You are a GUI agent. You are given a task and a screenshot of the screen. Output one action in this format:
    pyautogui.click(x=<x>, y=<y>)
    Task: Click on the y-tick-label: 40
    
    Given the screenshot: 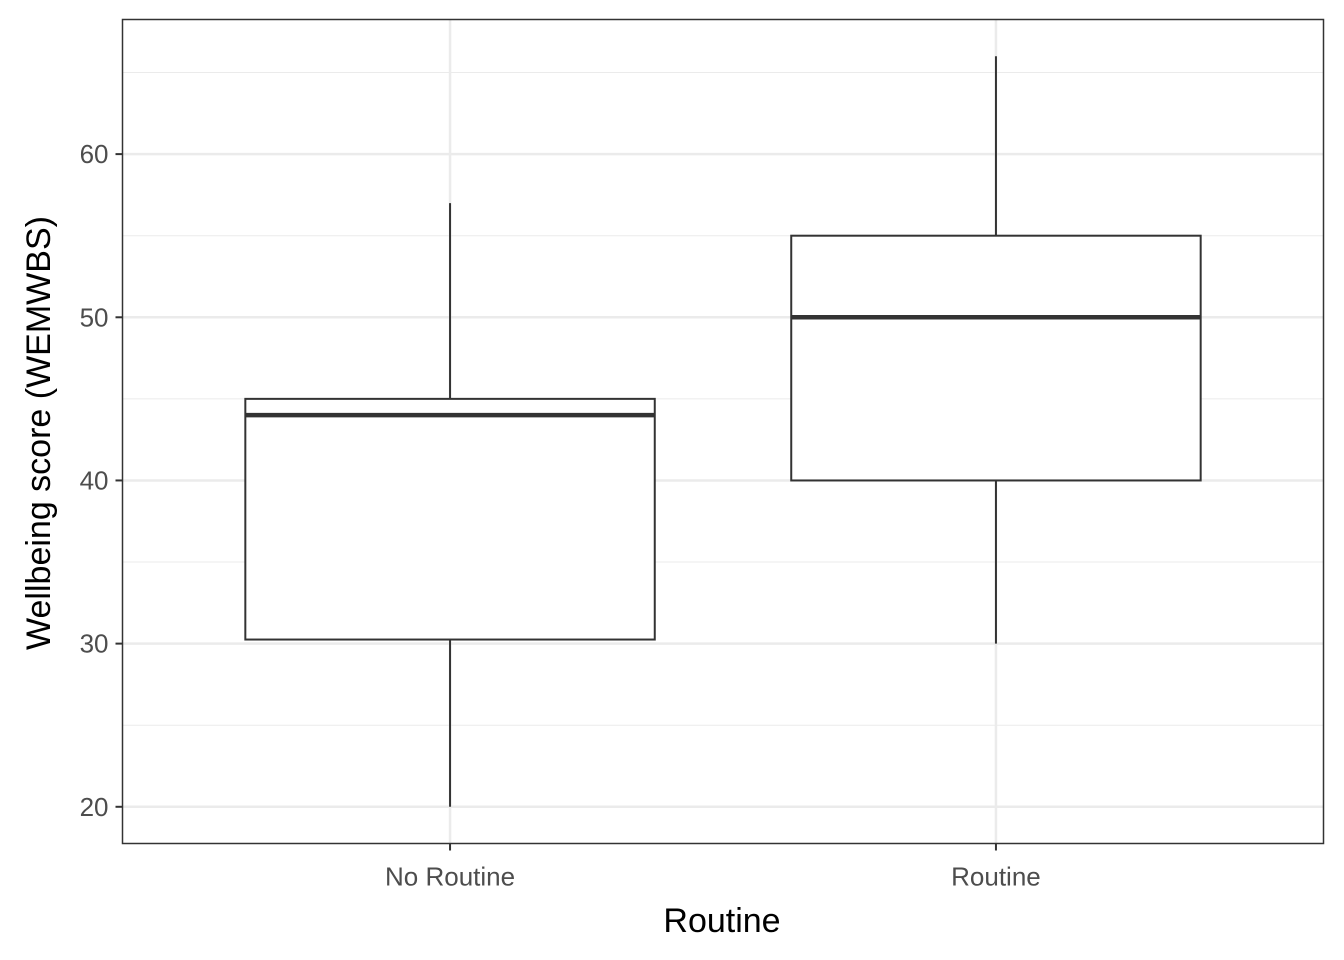 What is the action you would take?
    pyautogui.click(x=94, y=480)
    